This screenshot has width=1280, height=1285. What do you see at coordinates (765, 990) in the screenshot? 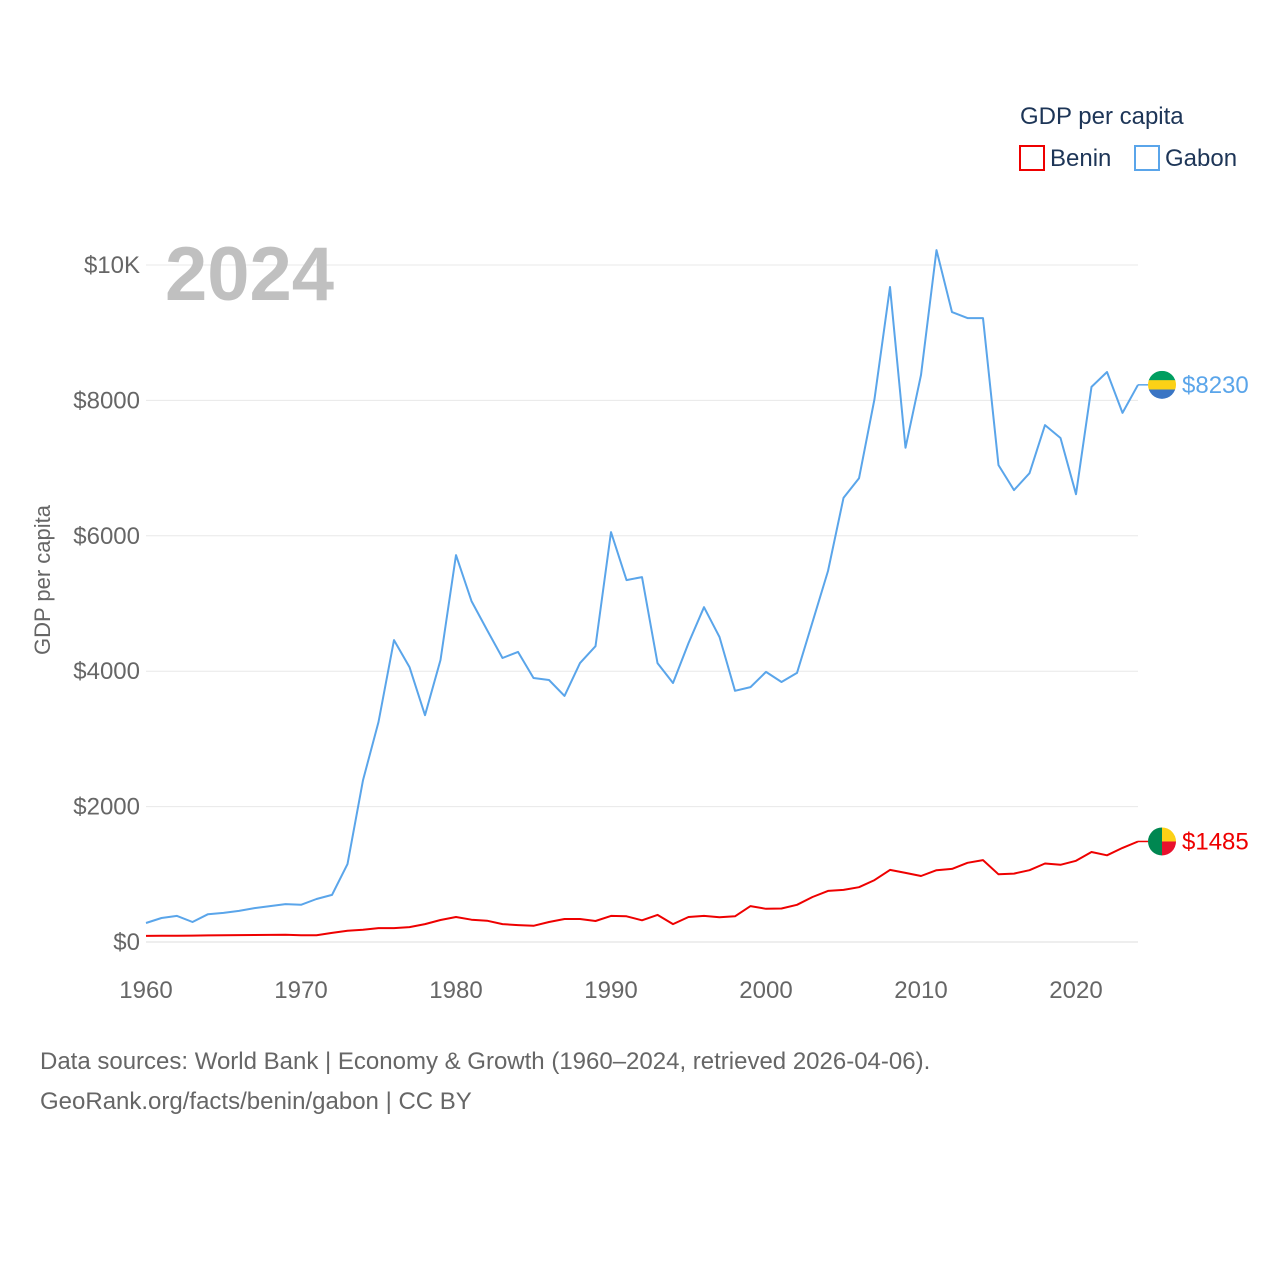
I see `x-tick-label: 2000` at bounding box center [765, 990].